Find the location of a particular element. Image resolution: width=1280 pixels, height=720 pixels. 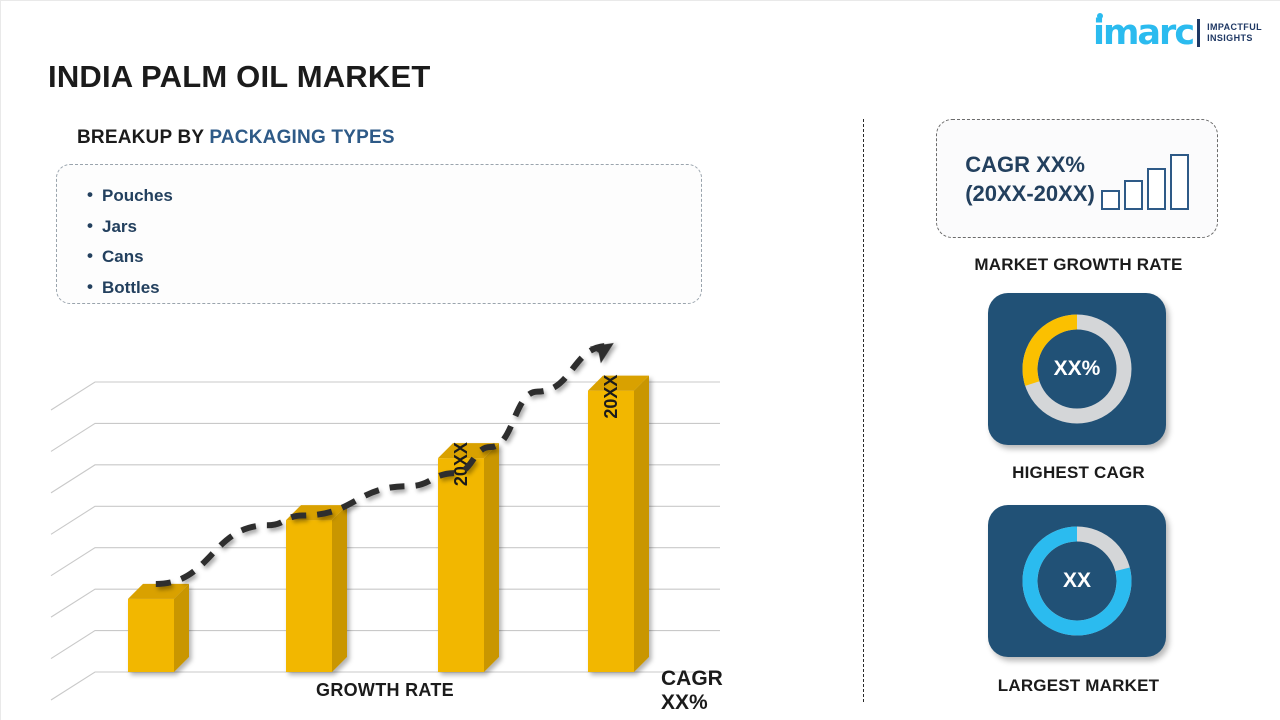

highest-cagr-value: XX% is located at coordinates (1077, 368).